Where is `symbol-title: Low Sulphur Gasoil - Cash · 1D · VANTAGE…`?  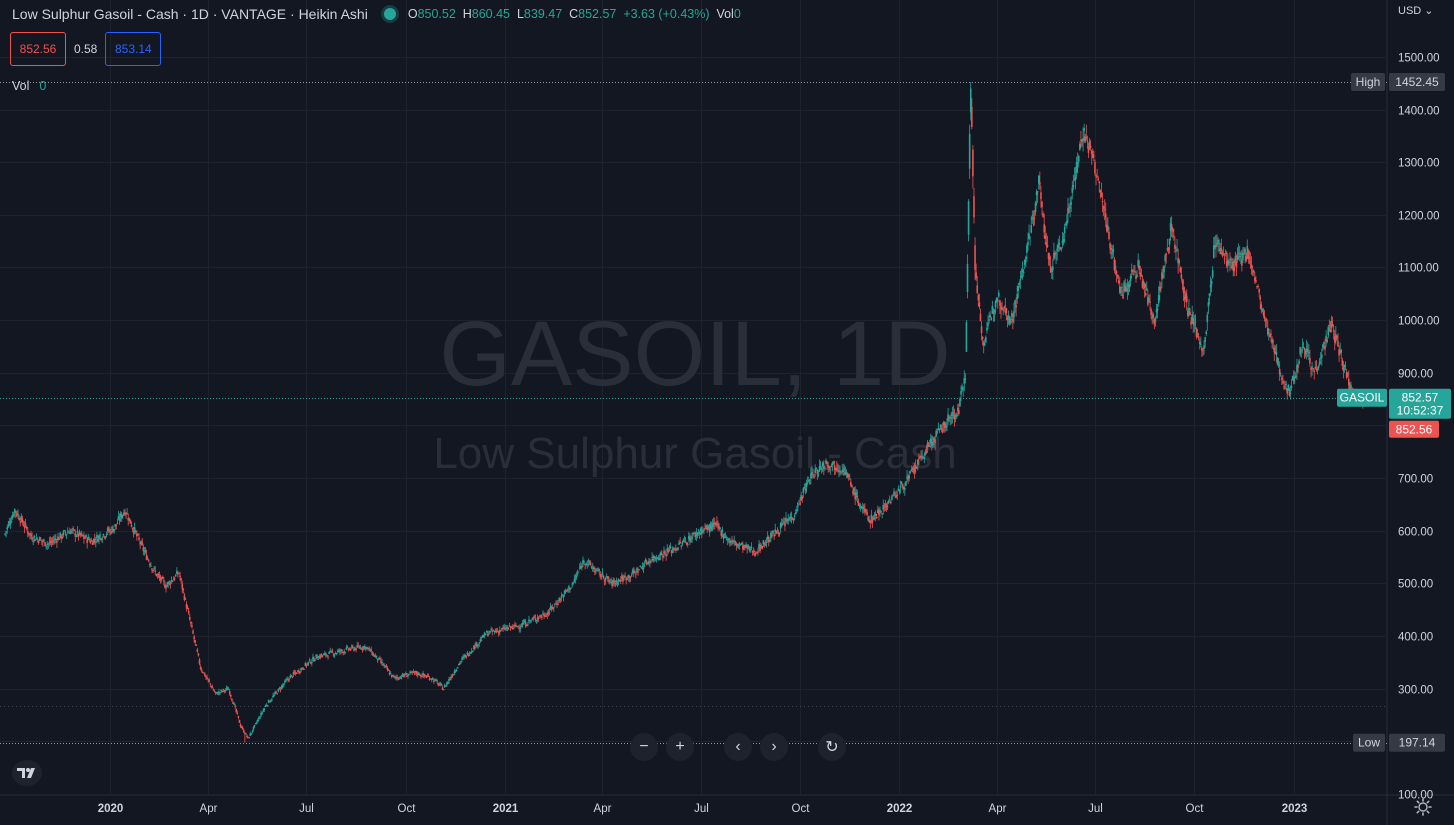 symbol-title: Low Sulphur Gasoil - Cash · 1D · VANTAGE… is located at coordinates (190, 14).